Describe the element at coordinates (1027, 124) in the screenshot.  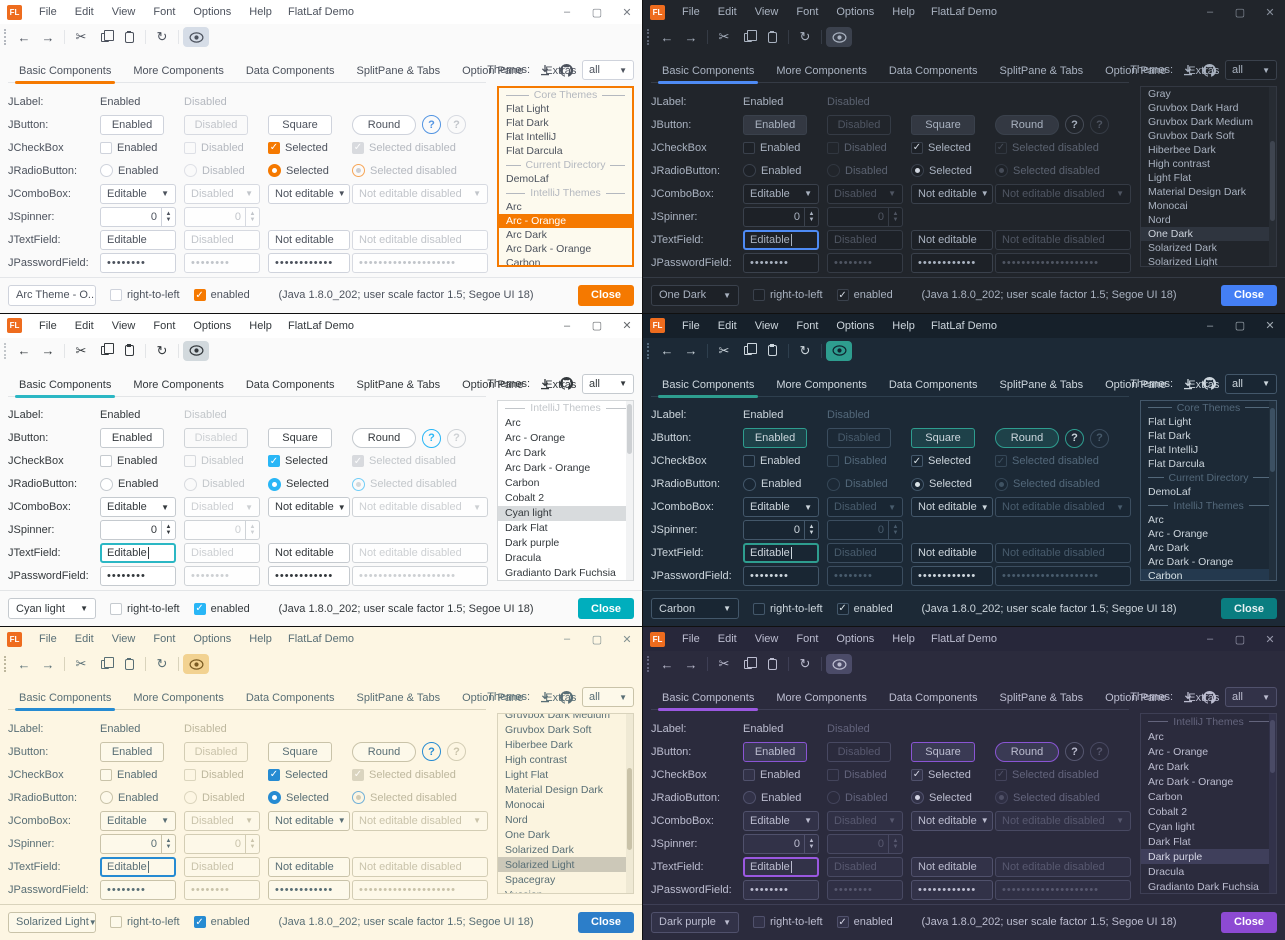
I see `round-button: Round` at that location.